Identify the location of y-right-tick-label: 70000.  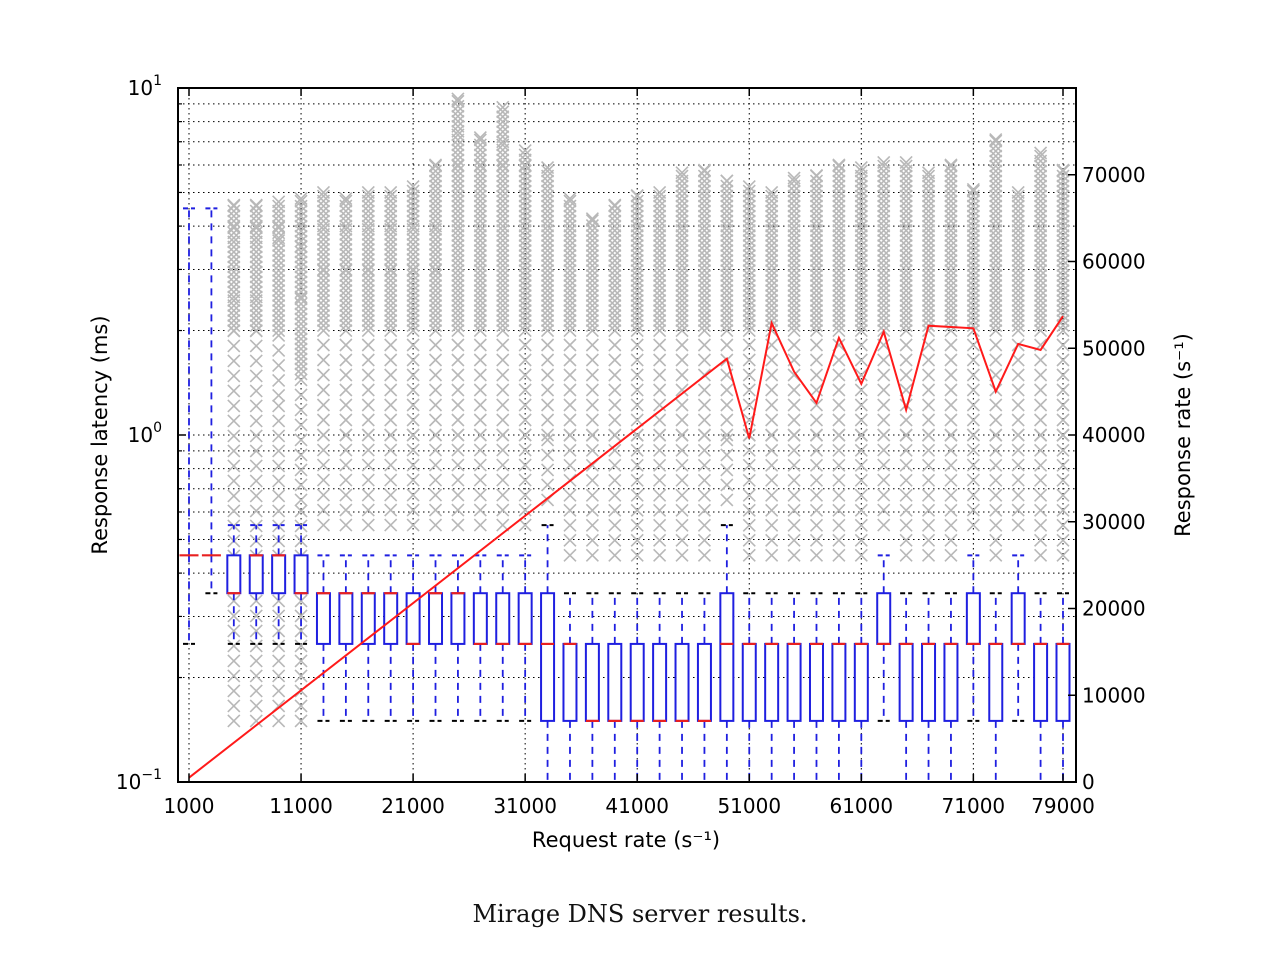
(1114, 175).